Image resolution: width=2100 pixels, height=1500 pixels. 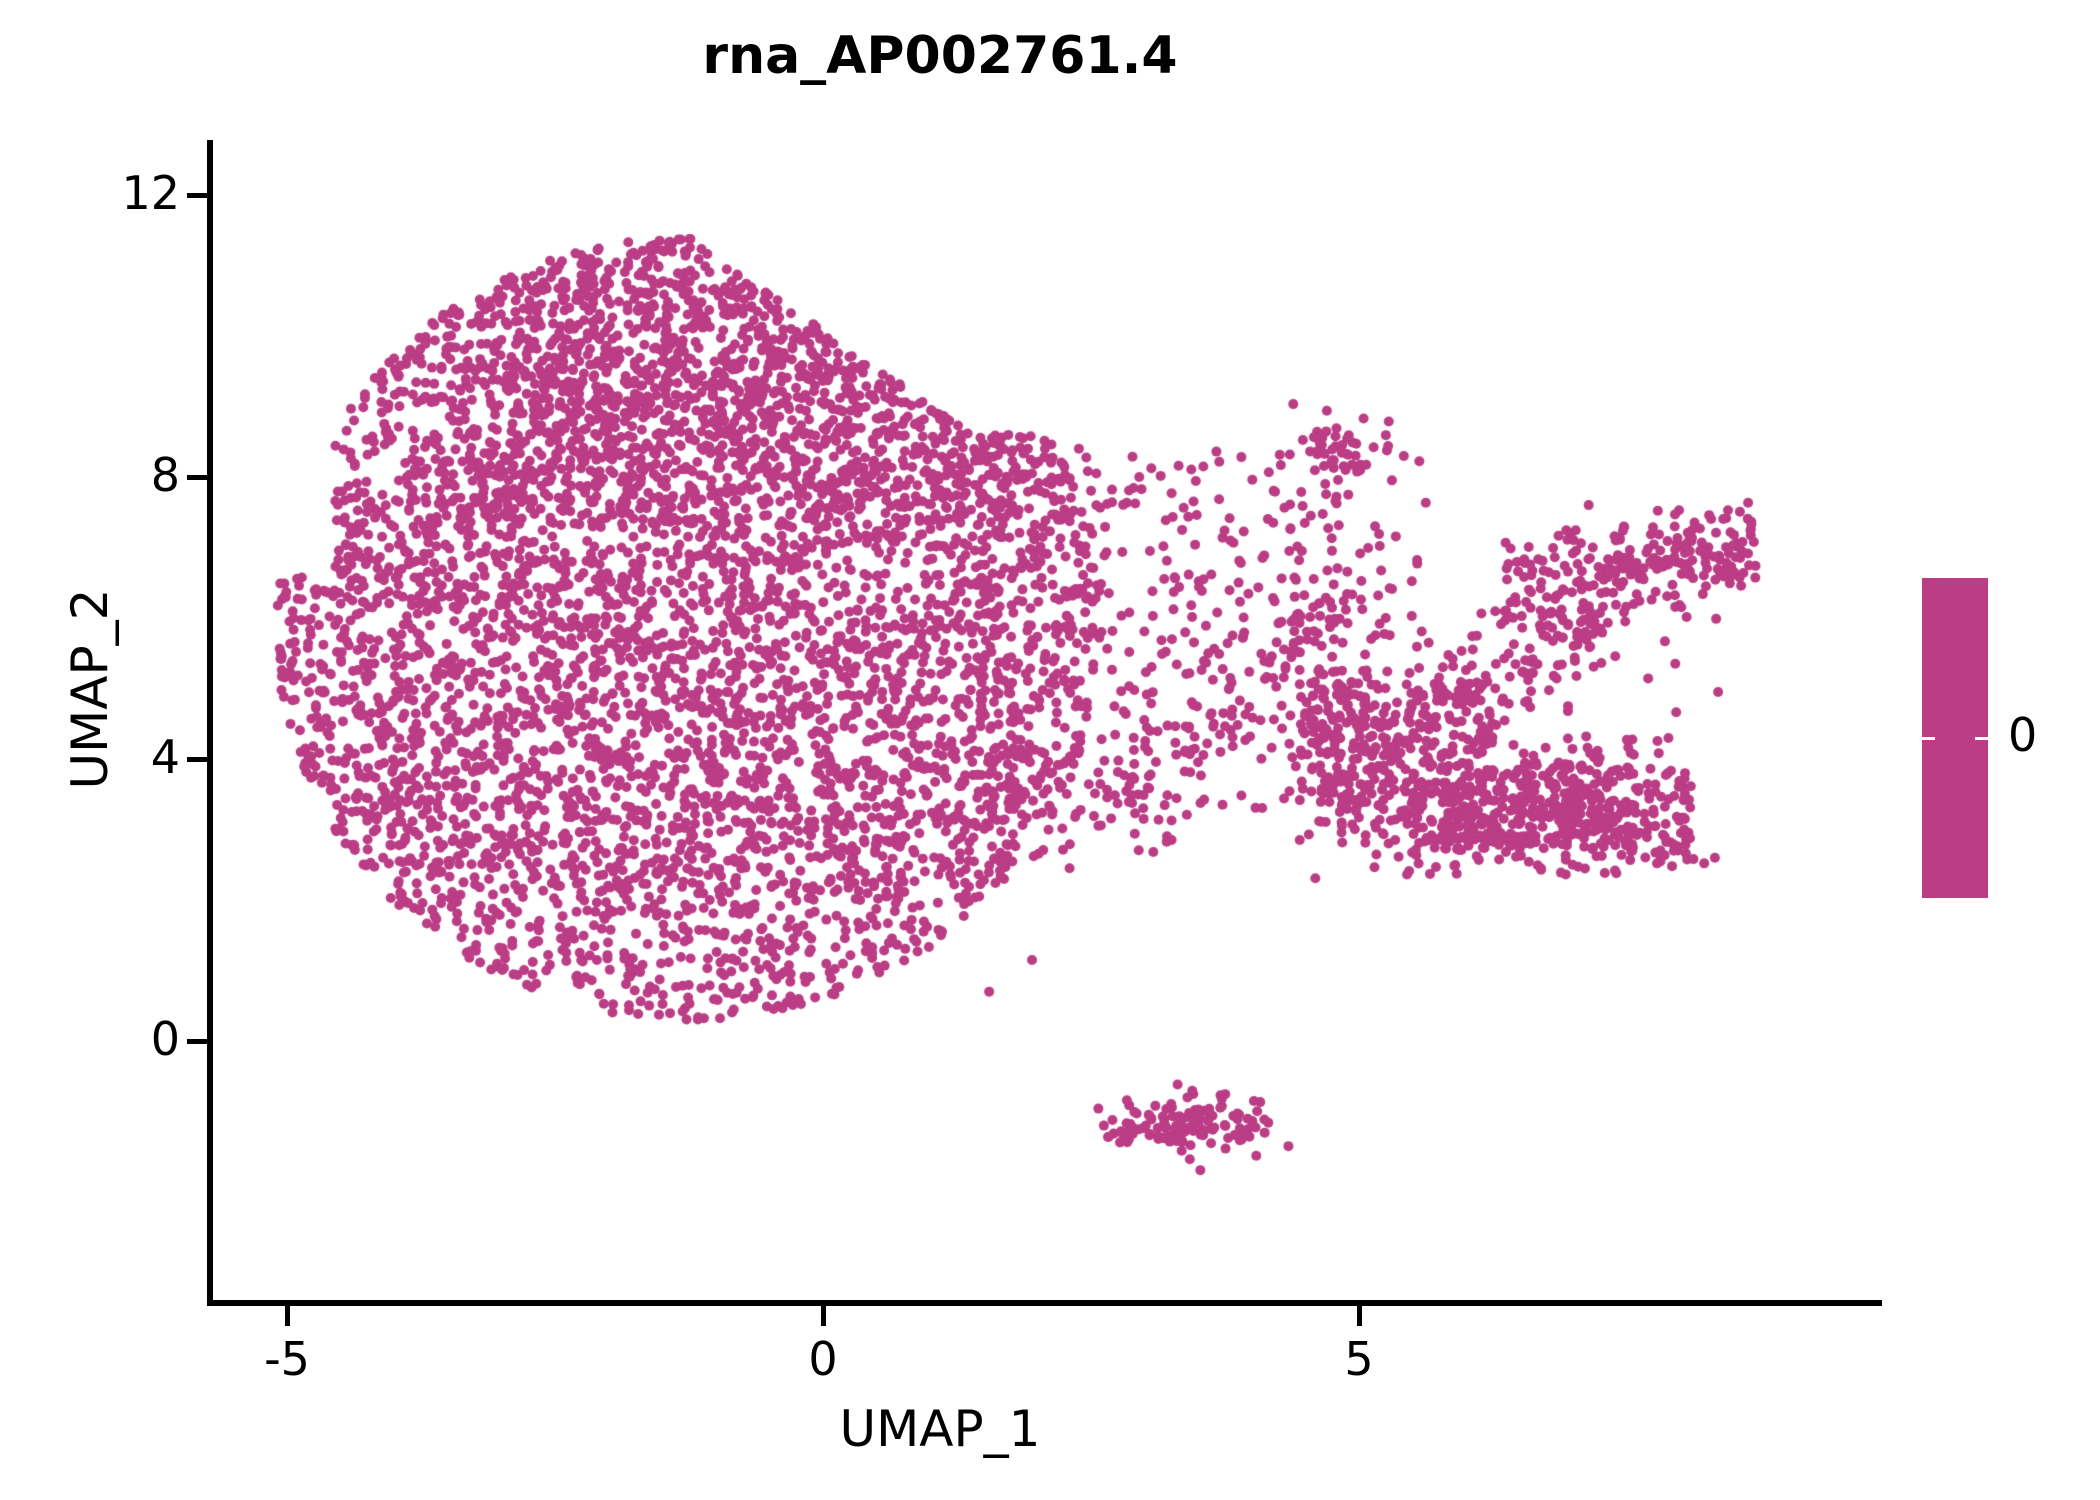 What do you see at coordinates (2023, 735) in the screenshot?
I see `colorbar-tick-label: 0` at bounding box center [2023, 735].